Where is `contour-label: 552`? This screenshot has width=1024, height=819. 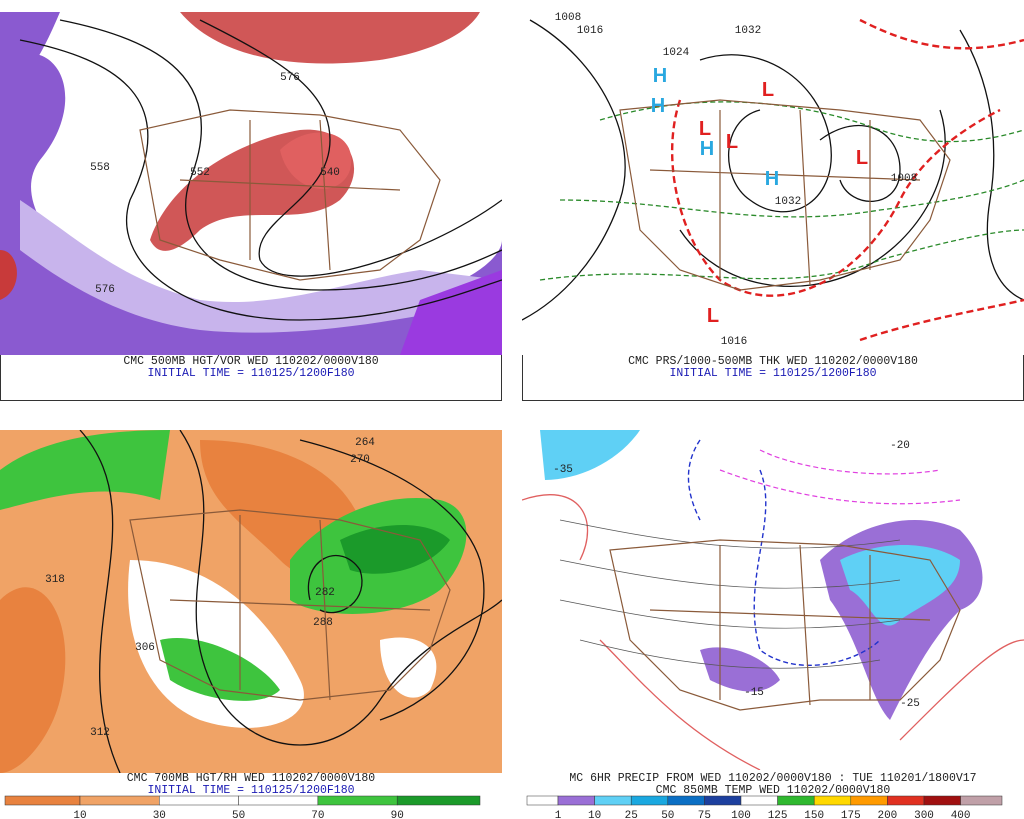
contour-label: 552 is located at coordinates (200, 173).